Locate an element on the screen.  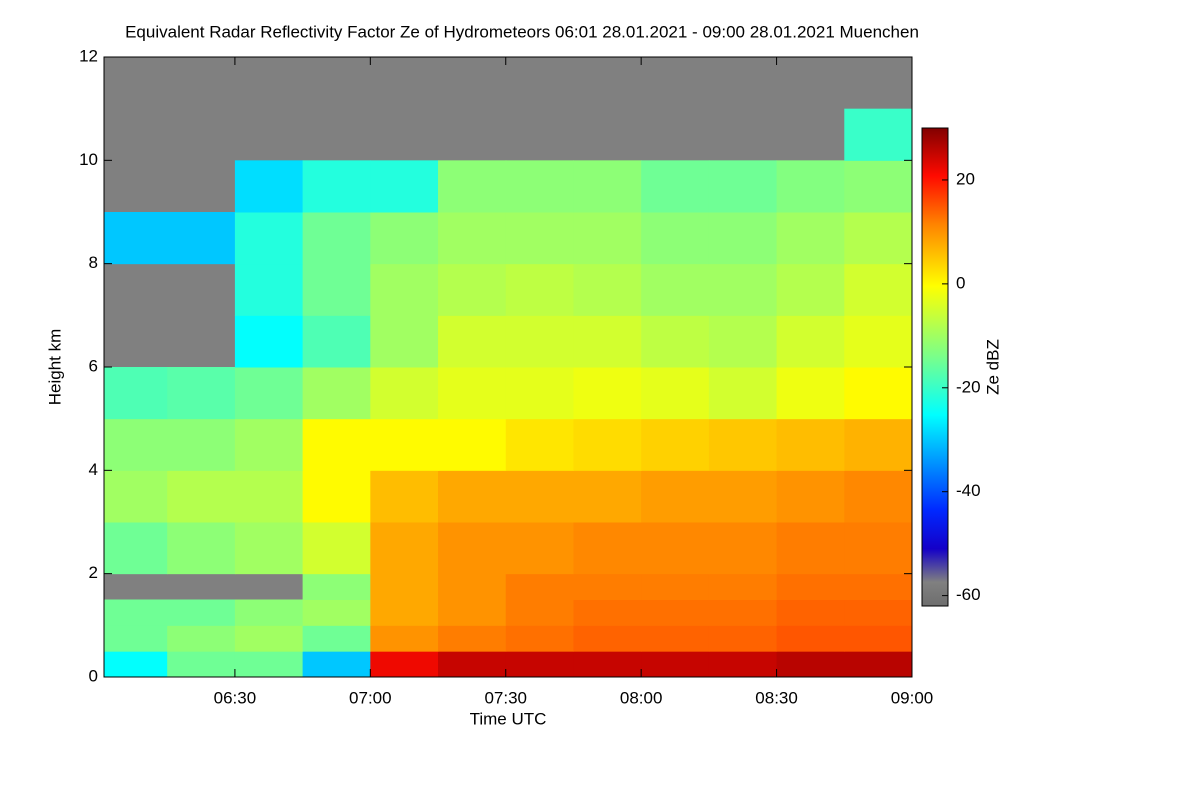
y-tick-label: 0 is located at coordinates (93, 675).